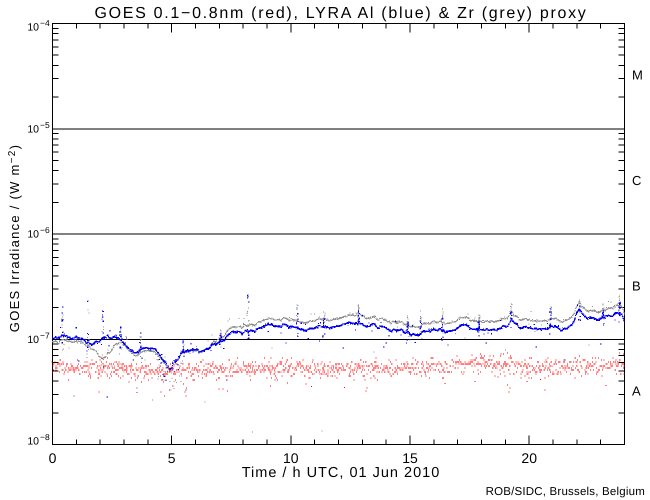  I want to click on svg-text: −5, so click(45, 125).